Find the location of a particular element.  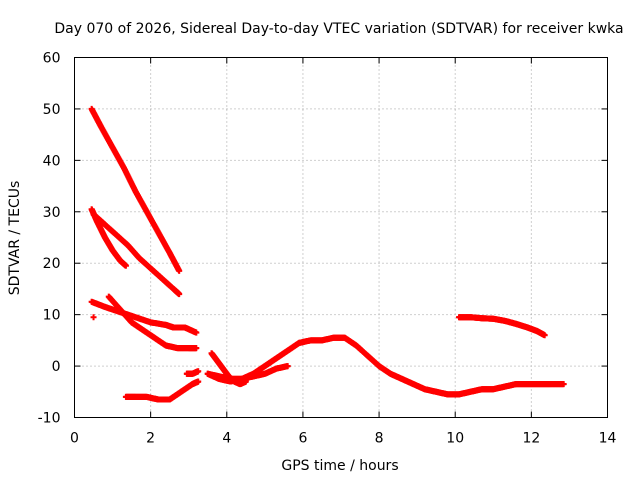

y-tick-label: -10 is located at coordinates (49, 419).